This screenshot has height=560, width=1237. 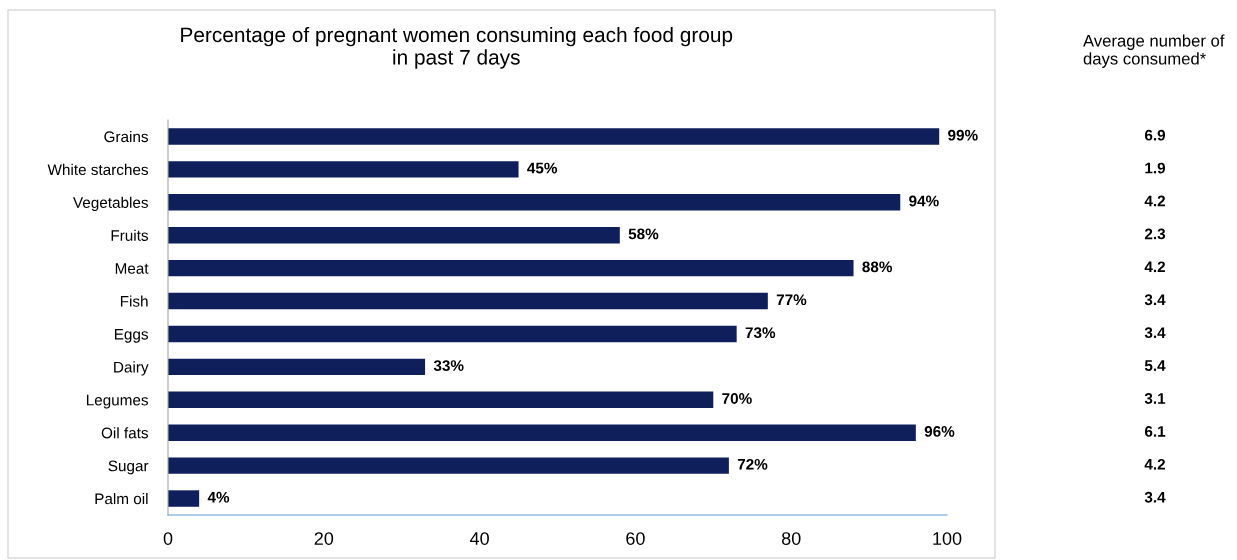 What do you see at coordinates (117, 401) in the screenshot?
I see `y-tick-label: Legumes` at bounding box center [117, 401].